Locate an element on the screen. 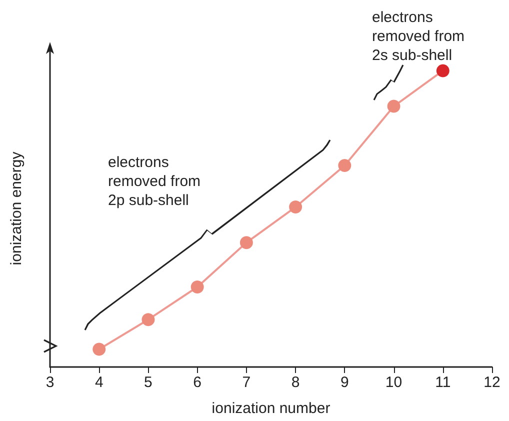 This screenshot has height=421, width=509. text: electrons removed from 2s sub-shell is located at coordinates (418, 36).